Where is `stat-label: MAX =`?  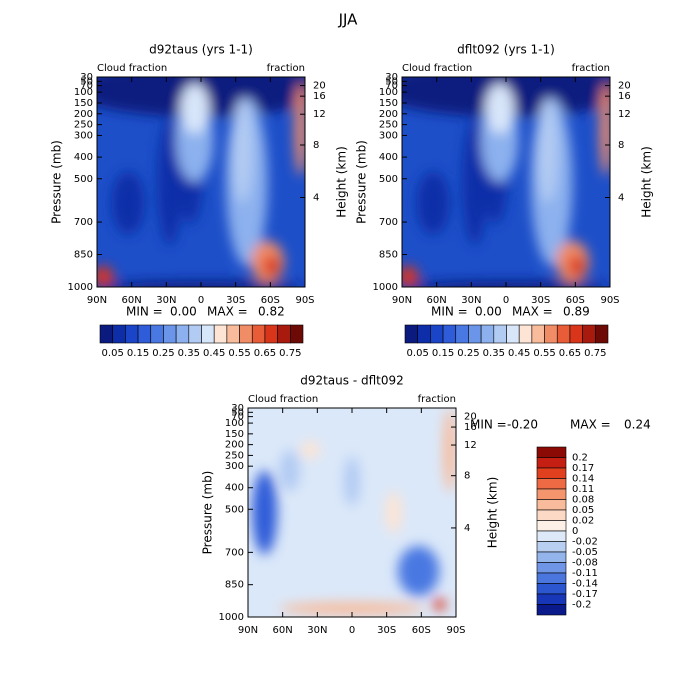
stat-label: MAX = is located at coordinates (532, 312).